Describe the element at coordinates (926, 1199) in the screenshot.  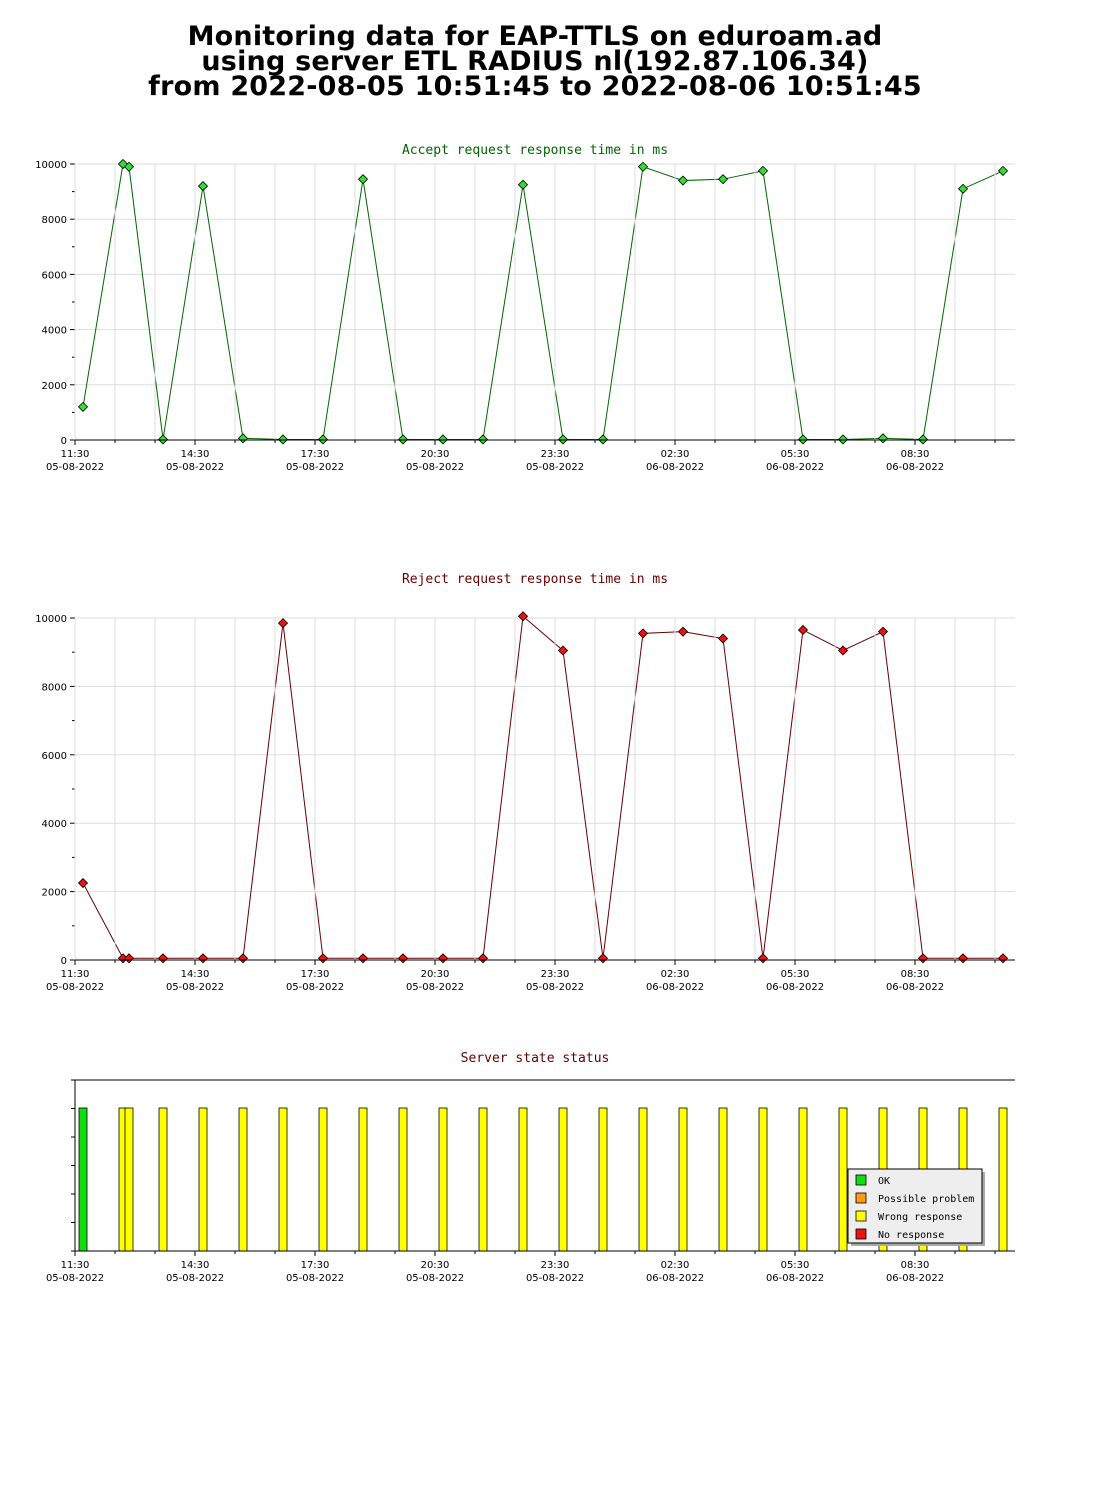
I see `legend-label: Possible problem` at that location.